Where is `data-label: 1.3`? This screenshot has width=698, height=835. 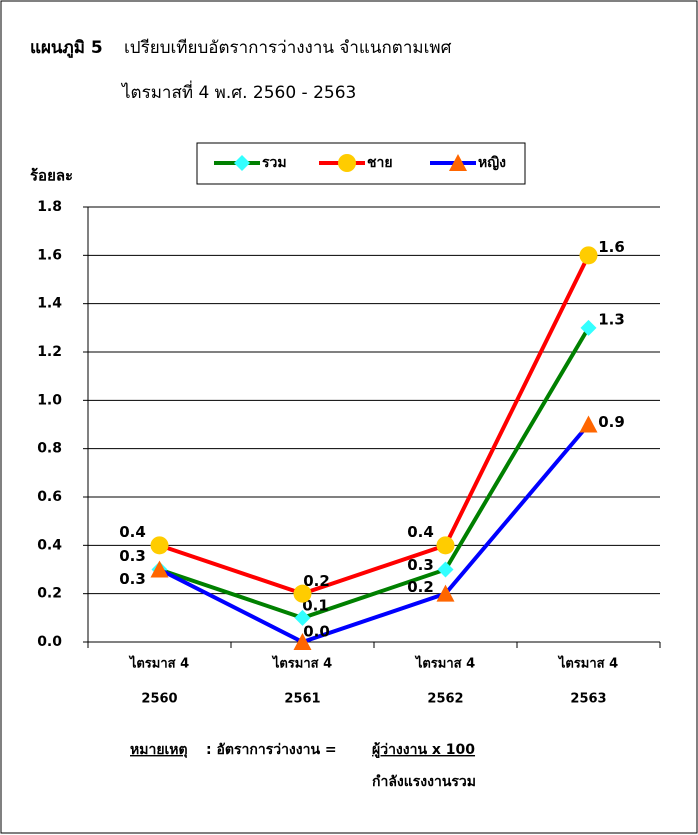
data-label: 1.3 is located at coordinates (611, 319).